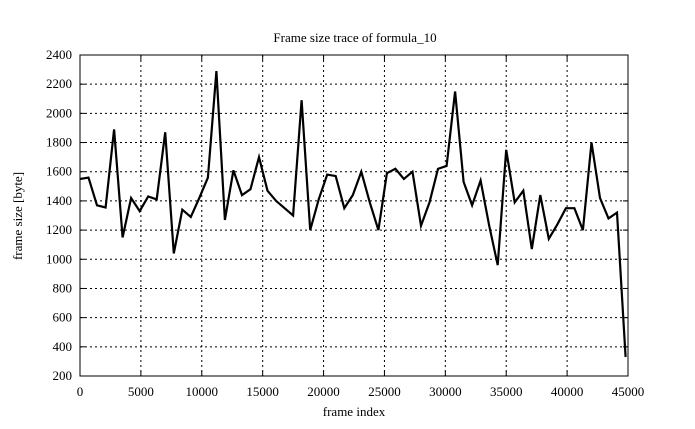  Describe the element at coordinates (445, 391) in the screenshot. I see `x-tick-label: 30000` at that location.